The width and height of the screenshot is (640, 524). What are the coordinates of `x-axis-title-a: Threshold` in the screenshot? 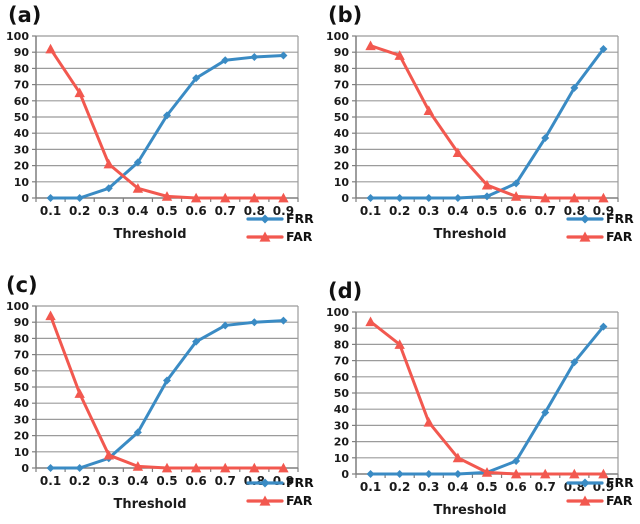 It's located at (149, 234).